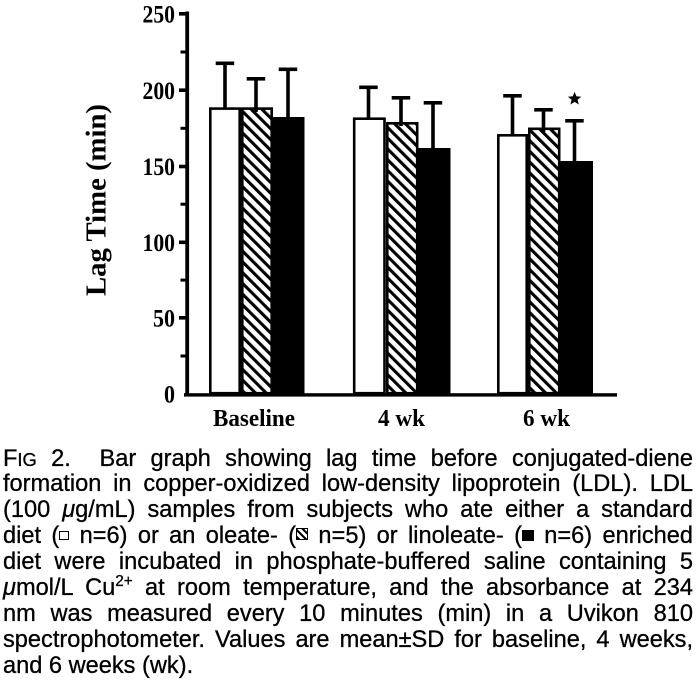 The image size is (700, 690). What do you see at coordinates (401, 418) in the screenshot?
I see `svg-text: 4 wk` at bounding box center [401, 418].